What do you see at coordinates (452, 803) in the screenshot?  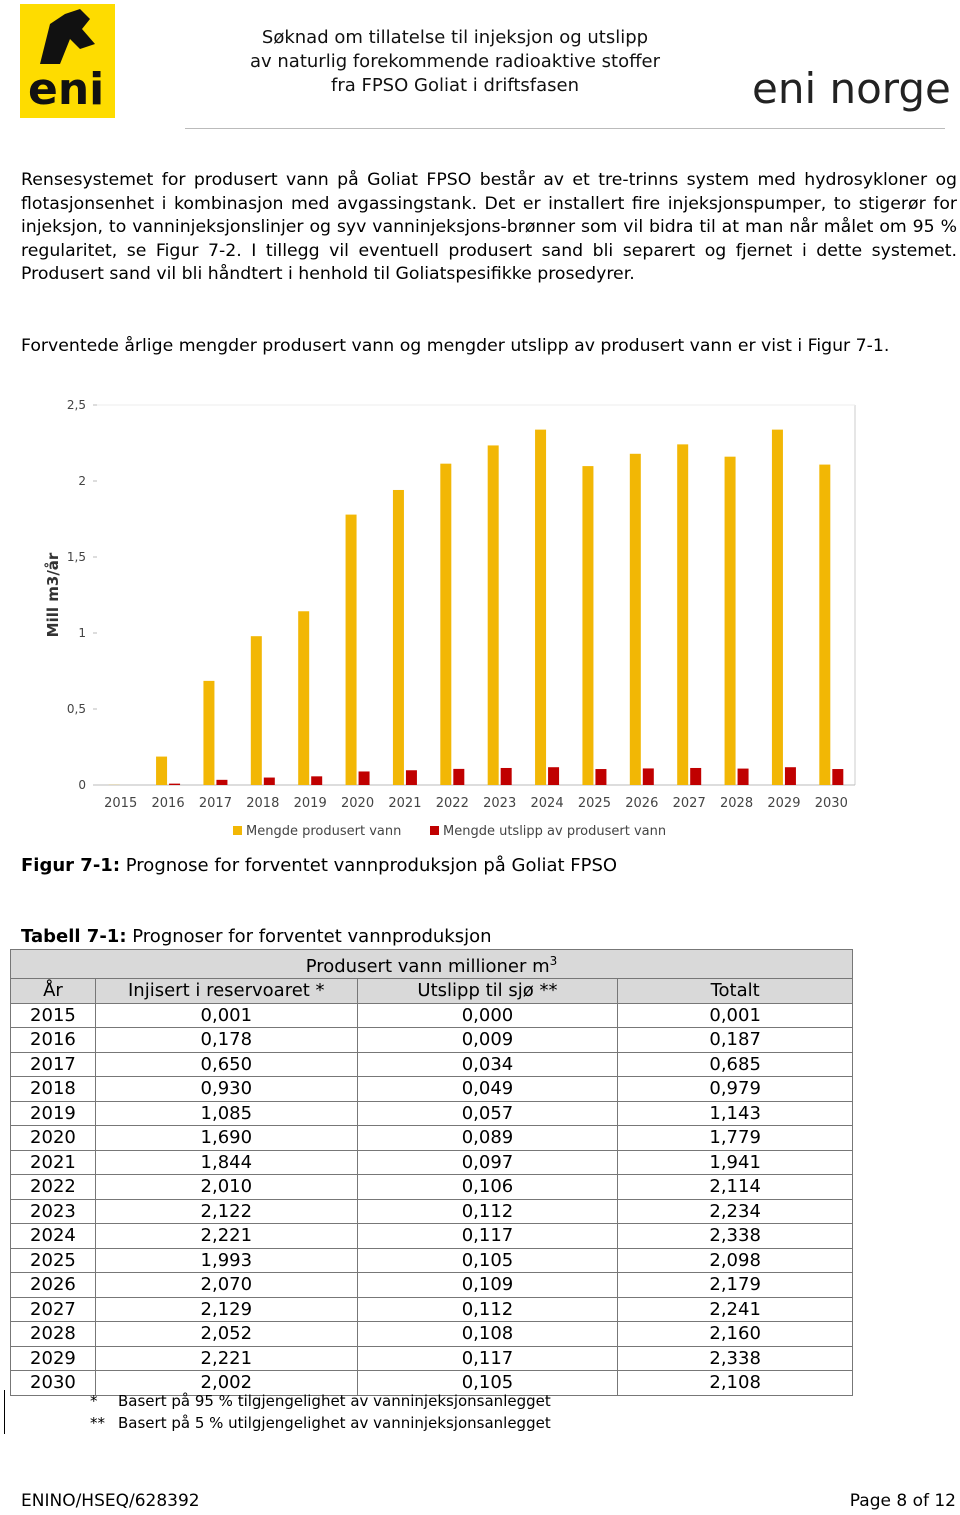 I see `x-tick-label: 2022` at bounding box center [452, 803].